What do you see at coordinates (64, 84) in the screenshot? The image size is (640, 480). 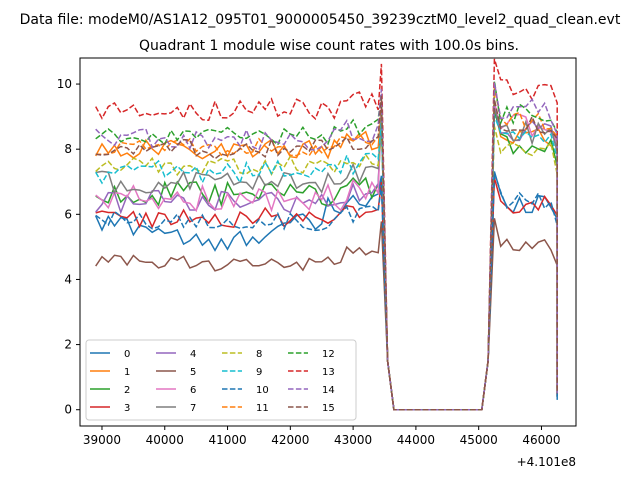 I see `y-tick-label: 10` at bounding box center [64, 84].